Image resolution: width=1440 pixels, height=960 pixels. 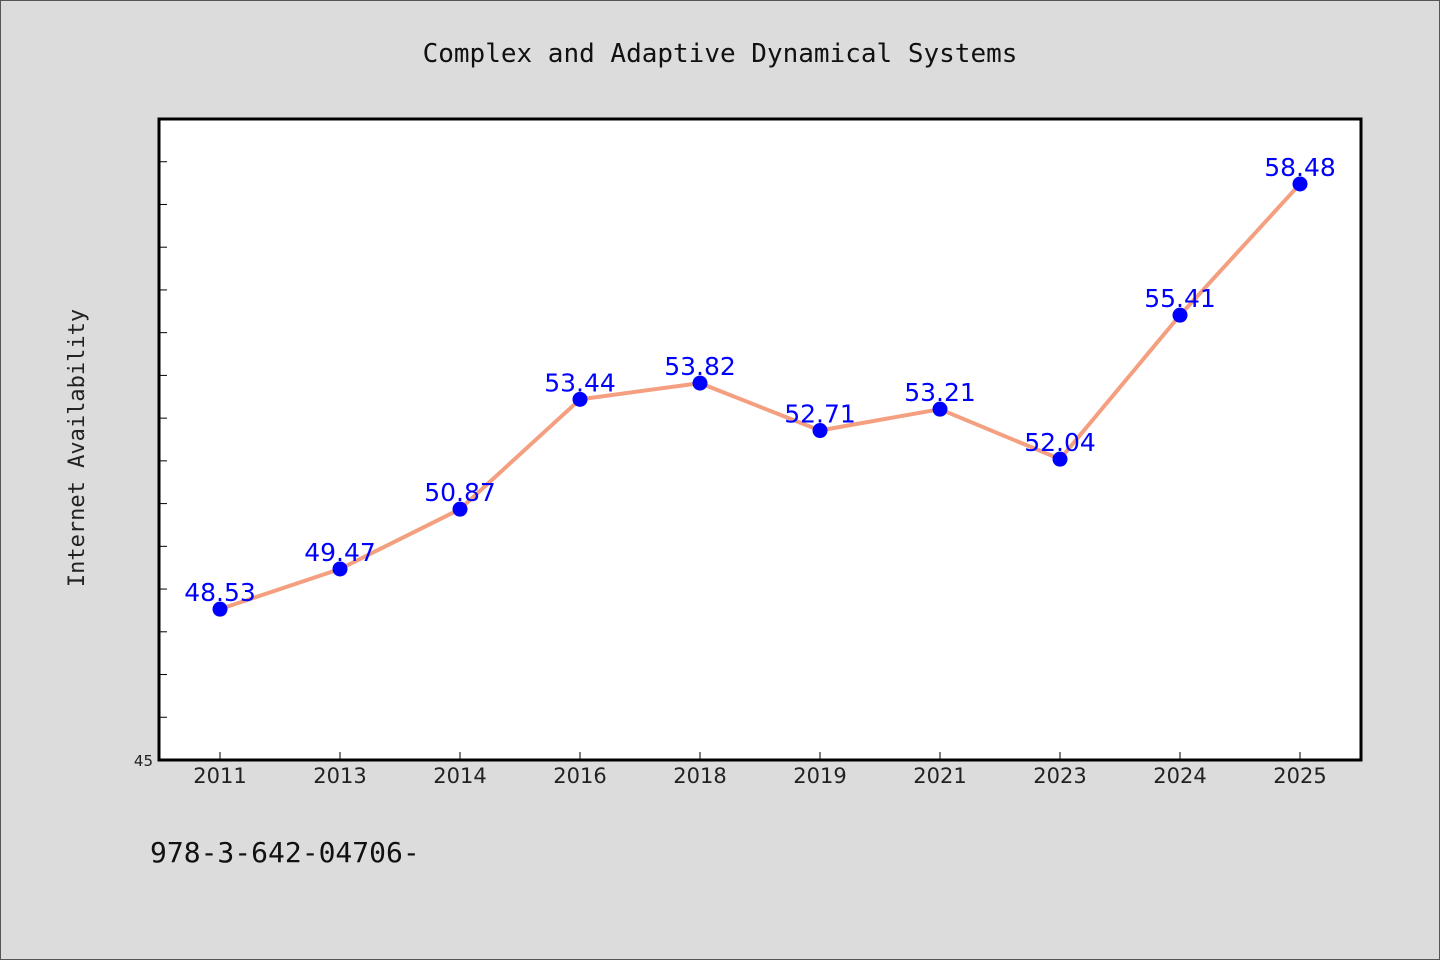 I want to click on y-axis-ticks: 45, so click(x=150, y=444).